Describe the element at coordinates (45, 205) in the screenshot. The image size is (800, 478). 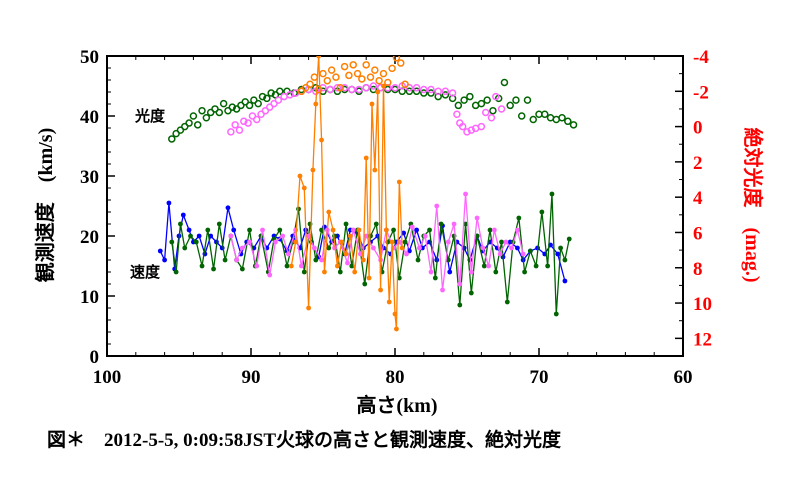
I see `y-axis-label: 観測速度 (km/s)` at that location.